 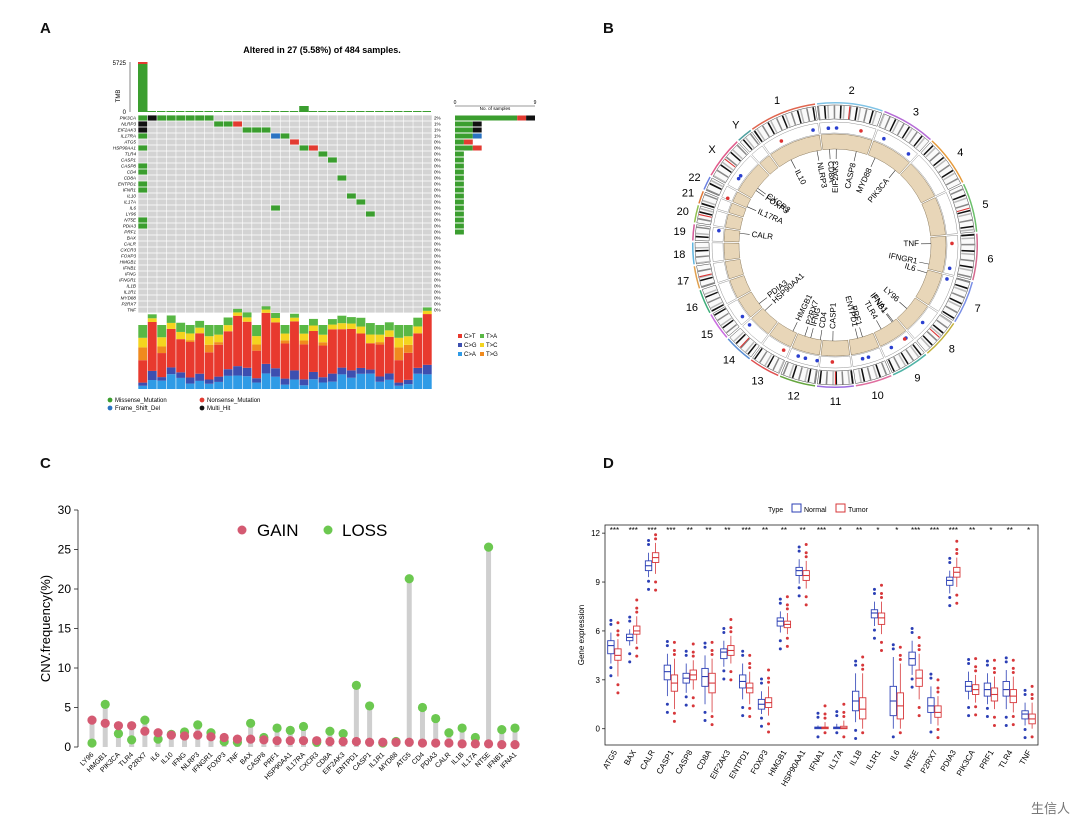 I want to click on significance-label: *, so click(x=1028, y=530).